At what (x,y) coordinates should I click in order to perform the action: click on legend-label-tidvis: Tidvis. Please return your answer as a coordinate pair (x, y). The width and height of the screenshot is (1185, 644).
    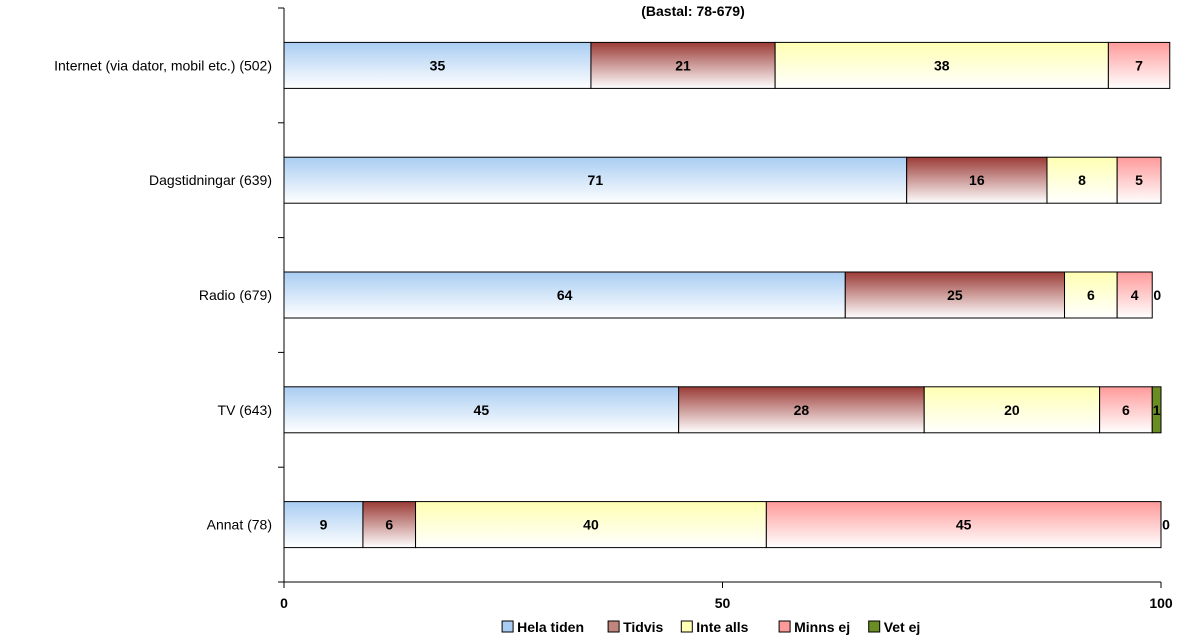
    Looking at the image, I should click on (643, 627).